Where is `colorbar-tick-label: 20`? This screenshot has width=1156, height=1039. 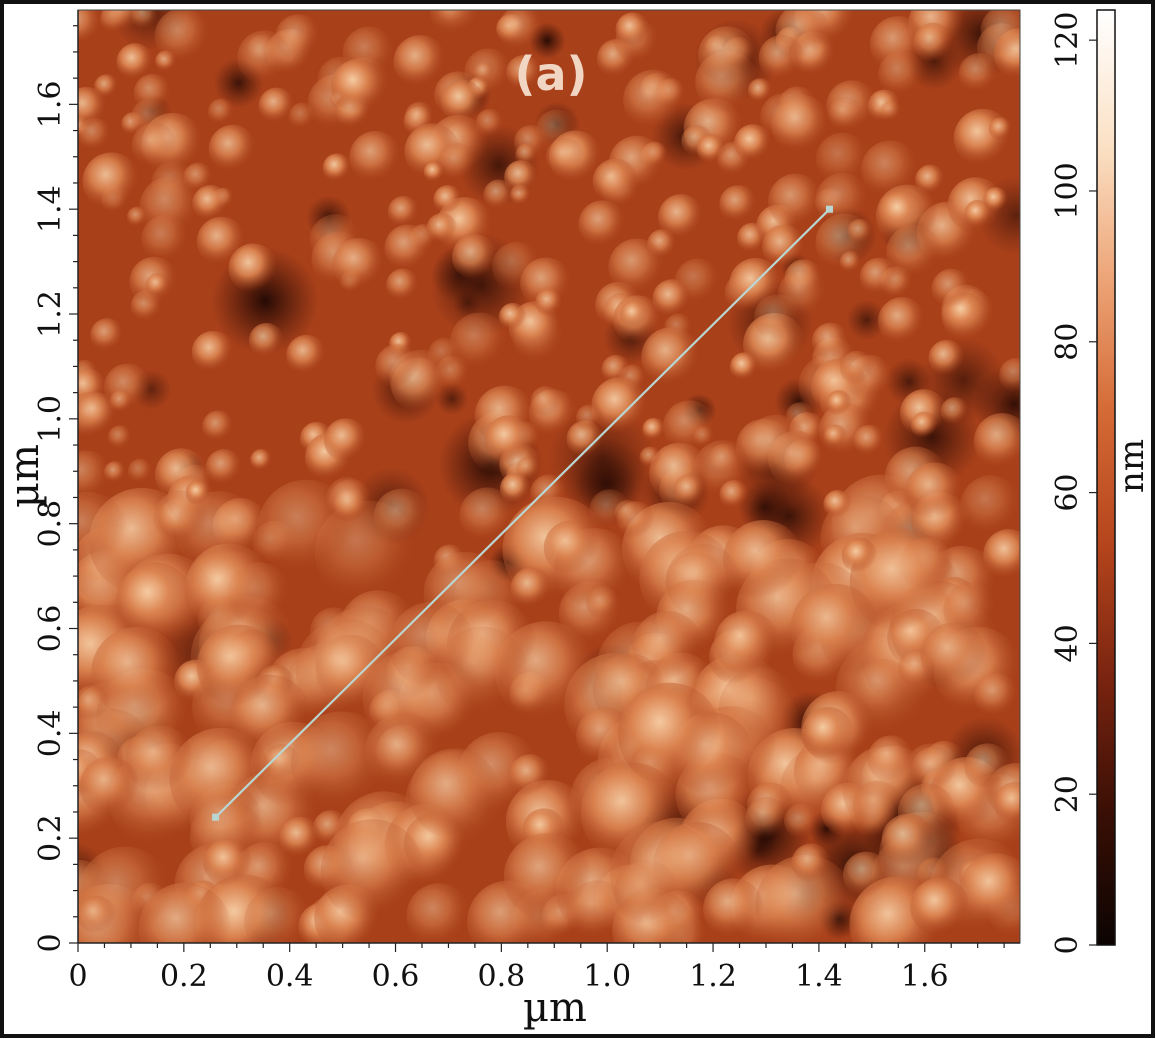 colorbar-tick-label: 20 is located at coordinates (1067, 794).